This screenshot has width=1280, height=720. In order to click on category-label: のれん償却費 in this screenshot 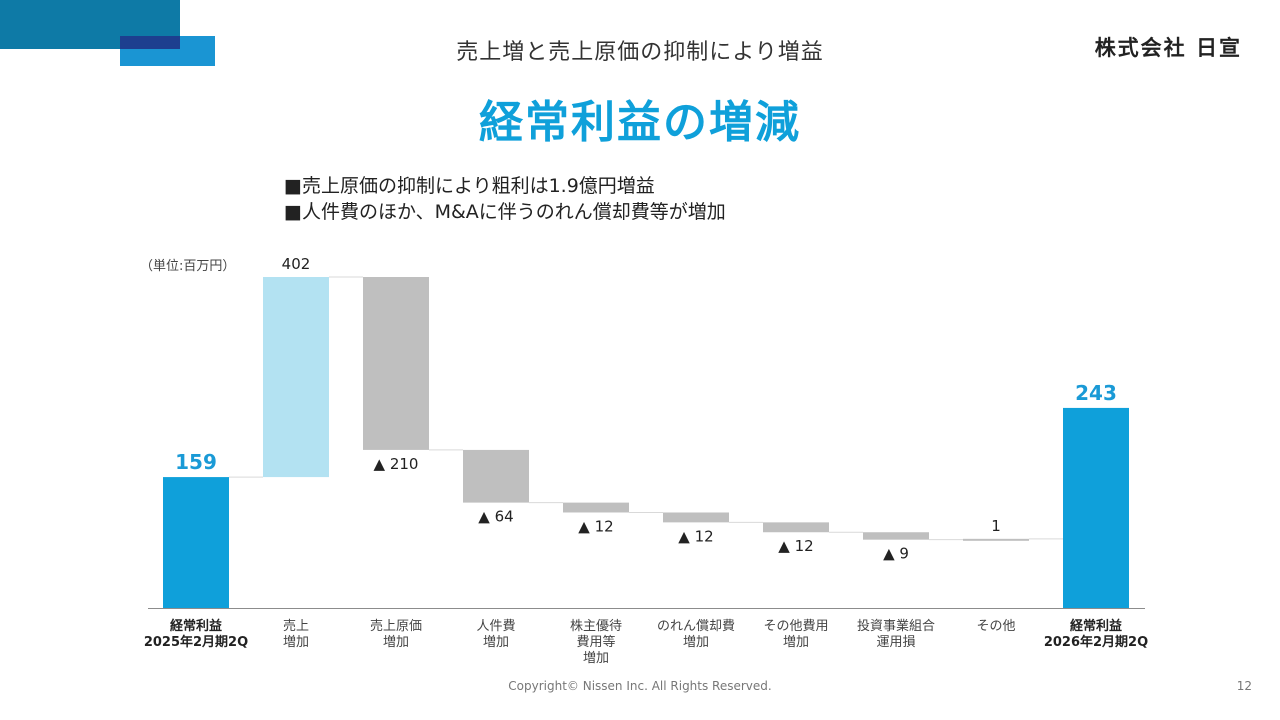, I will do `click(696, 626)`.